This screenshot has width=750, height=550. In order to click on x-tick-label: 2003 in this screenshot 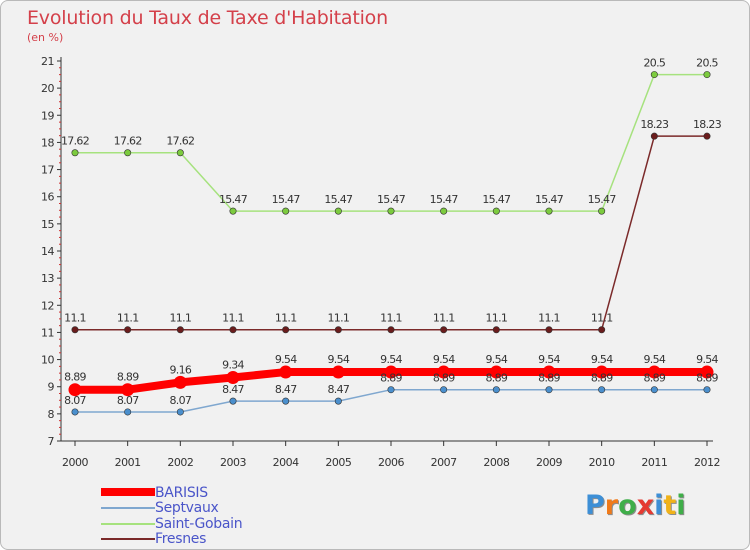, I will do `click(233, 462)`.